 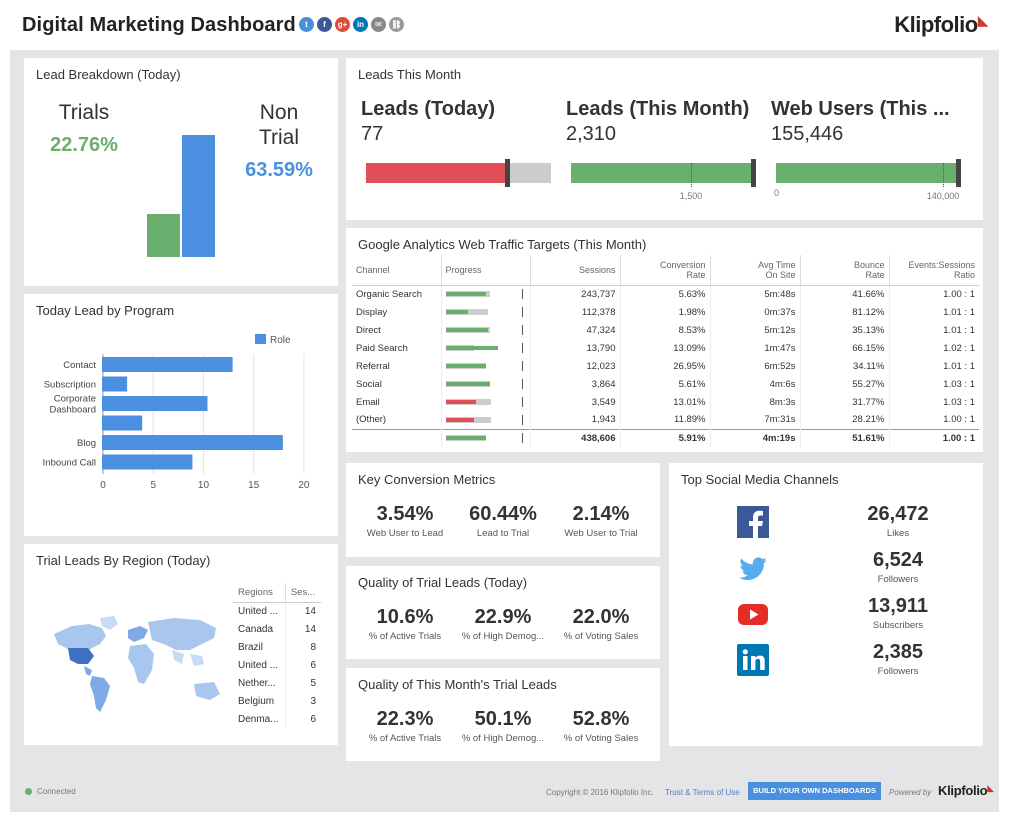 I want to click on table-total-row: 438,606 5.91% 4m:19s 51.61% 1.00 : 1, so click(x=665, y=437).